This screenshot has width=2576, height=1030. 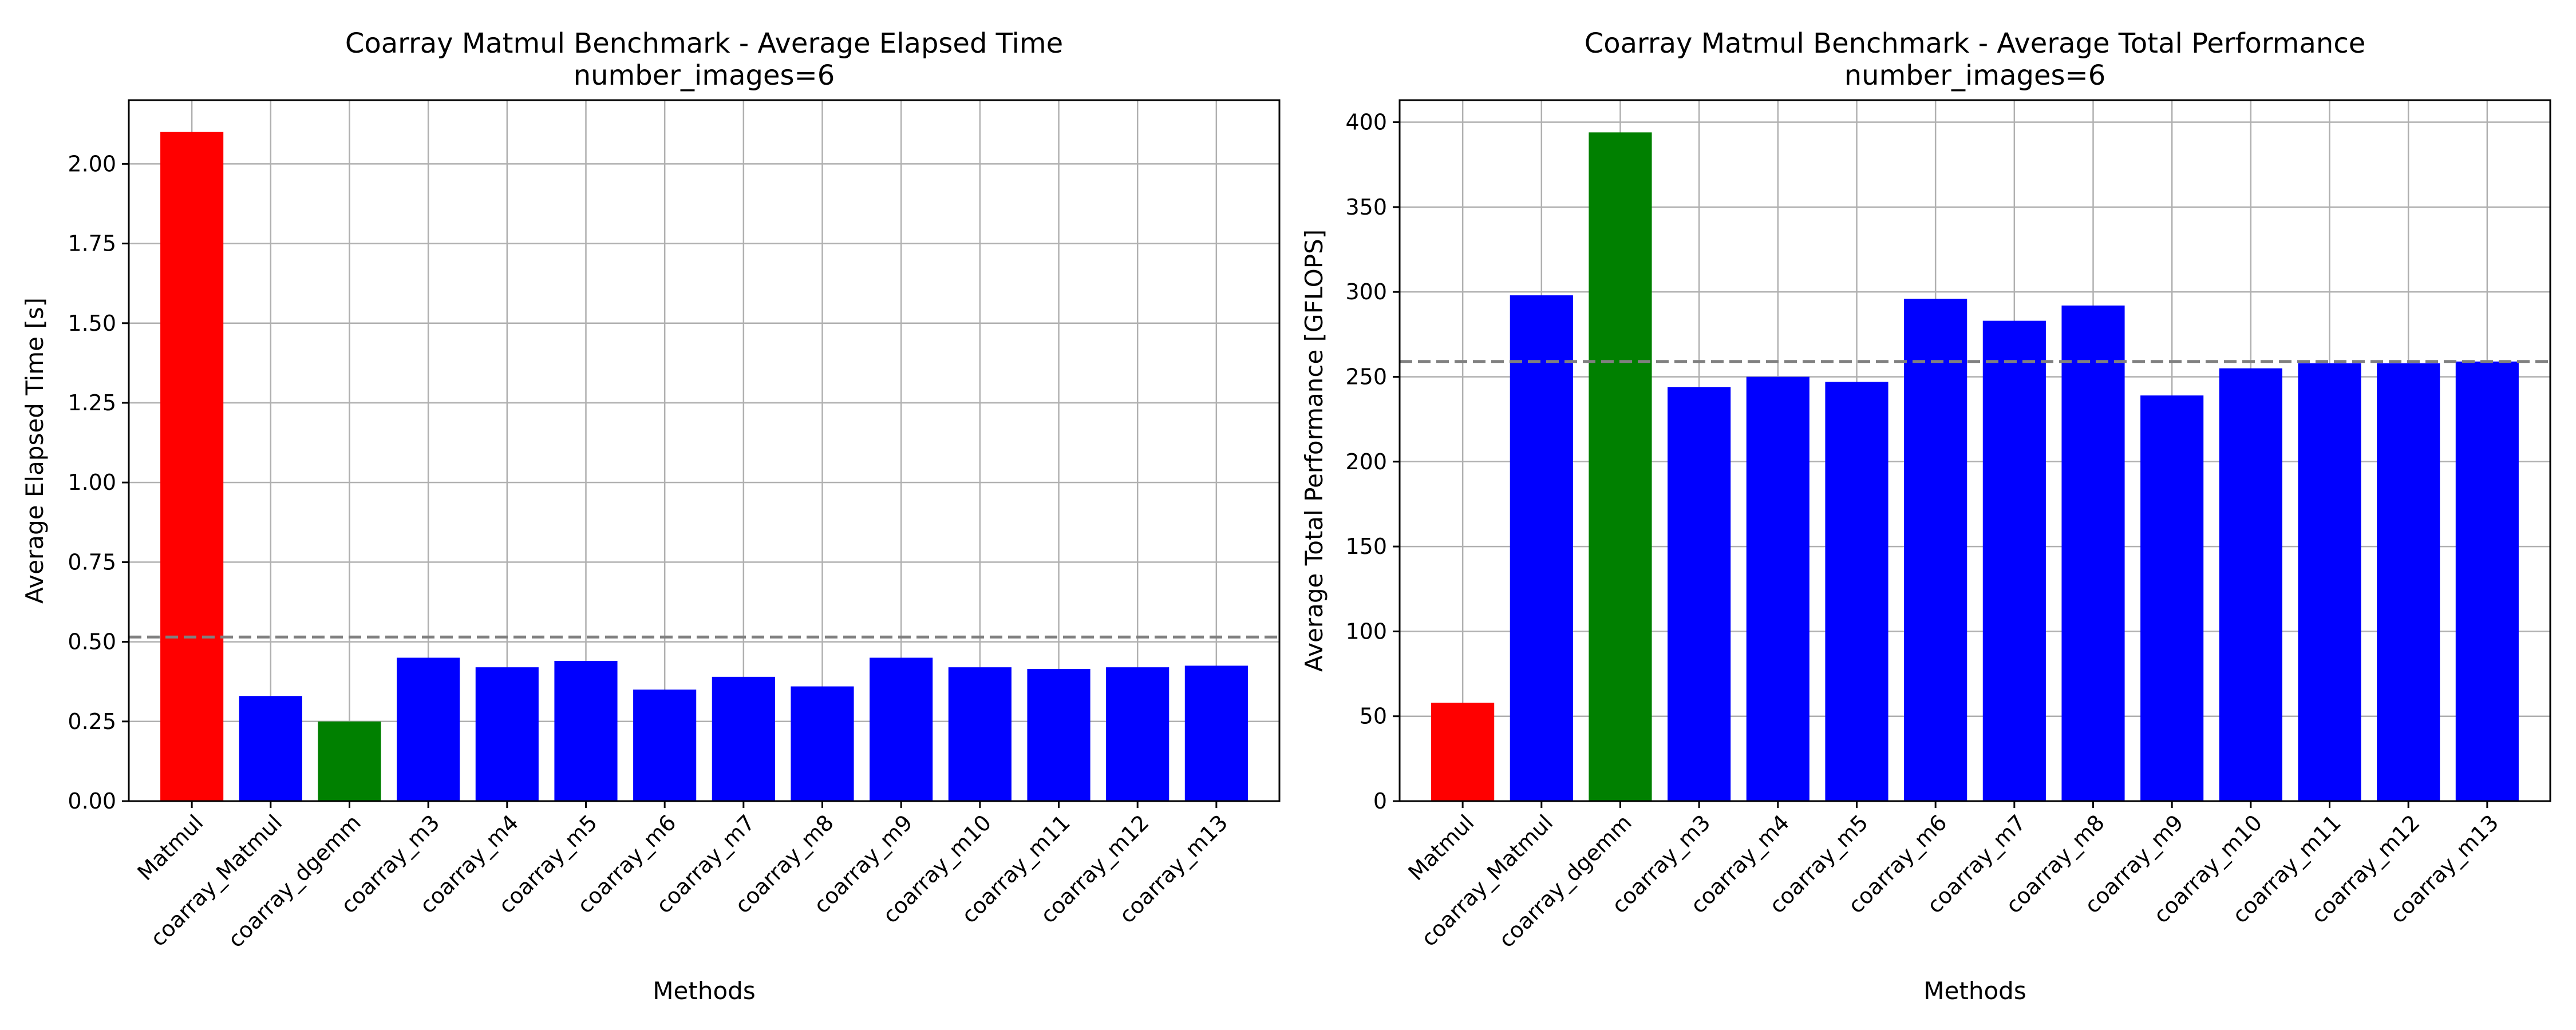 What do you see at coordinates (1620, 466) in the screenshot?
I see `total-performance-bar-coarray-dgemm` at bounding box center [1620, 466].